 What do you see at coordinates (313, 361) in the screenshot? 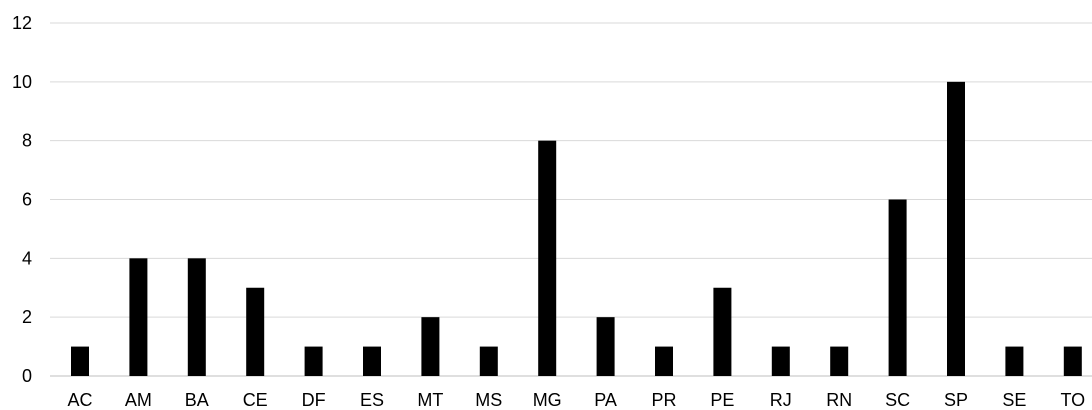
I see `bar-df` at bounding box center [313, 361].